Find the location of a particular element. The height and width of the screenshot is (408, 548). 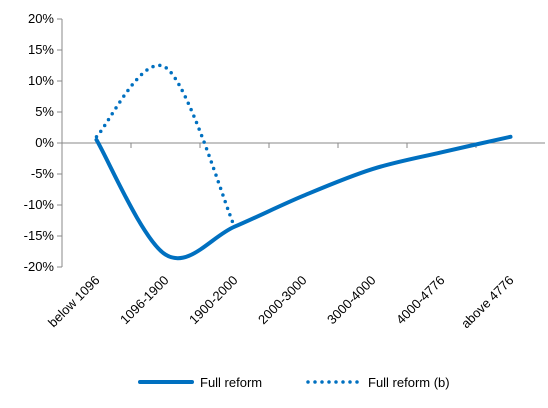

y-tick-label: 15% is located at coordinates (41, 49).